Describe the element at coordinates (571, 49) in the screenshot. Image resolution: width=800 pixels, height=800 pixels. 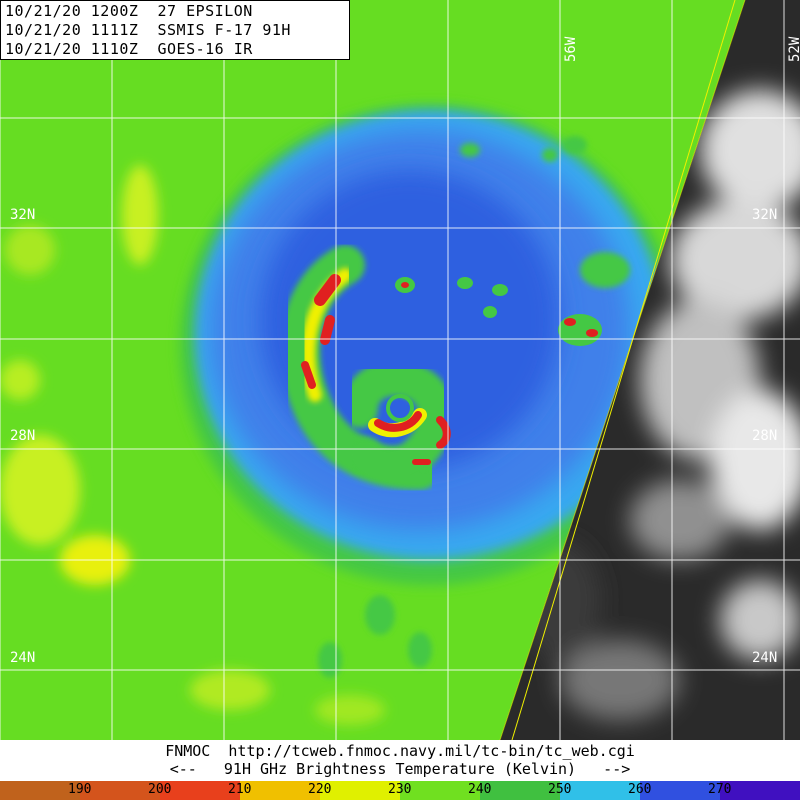
I see `lon-label-56w: 56W` at that location.